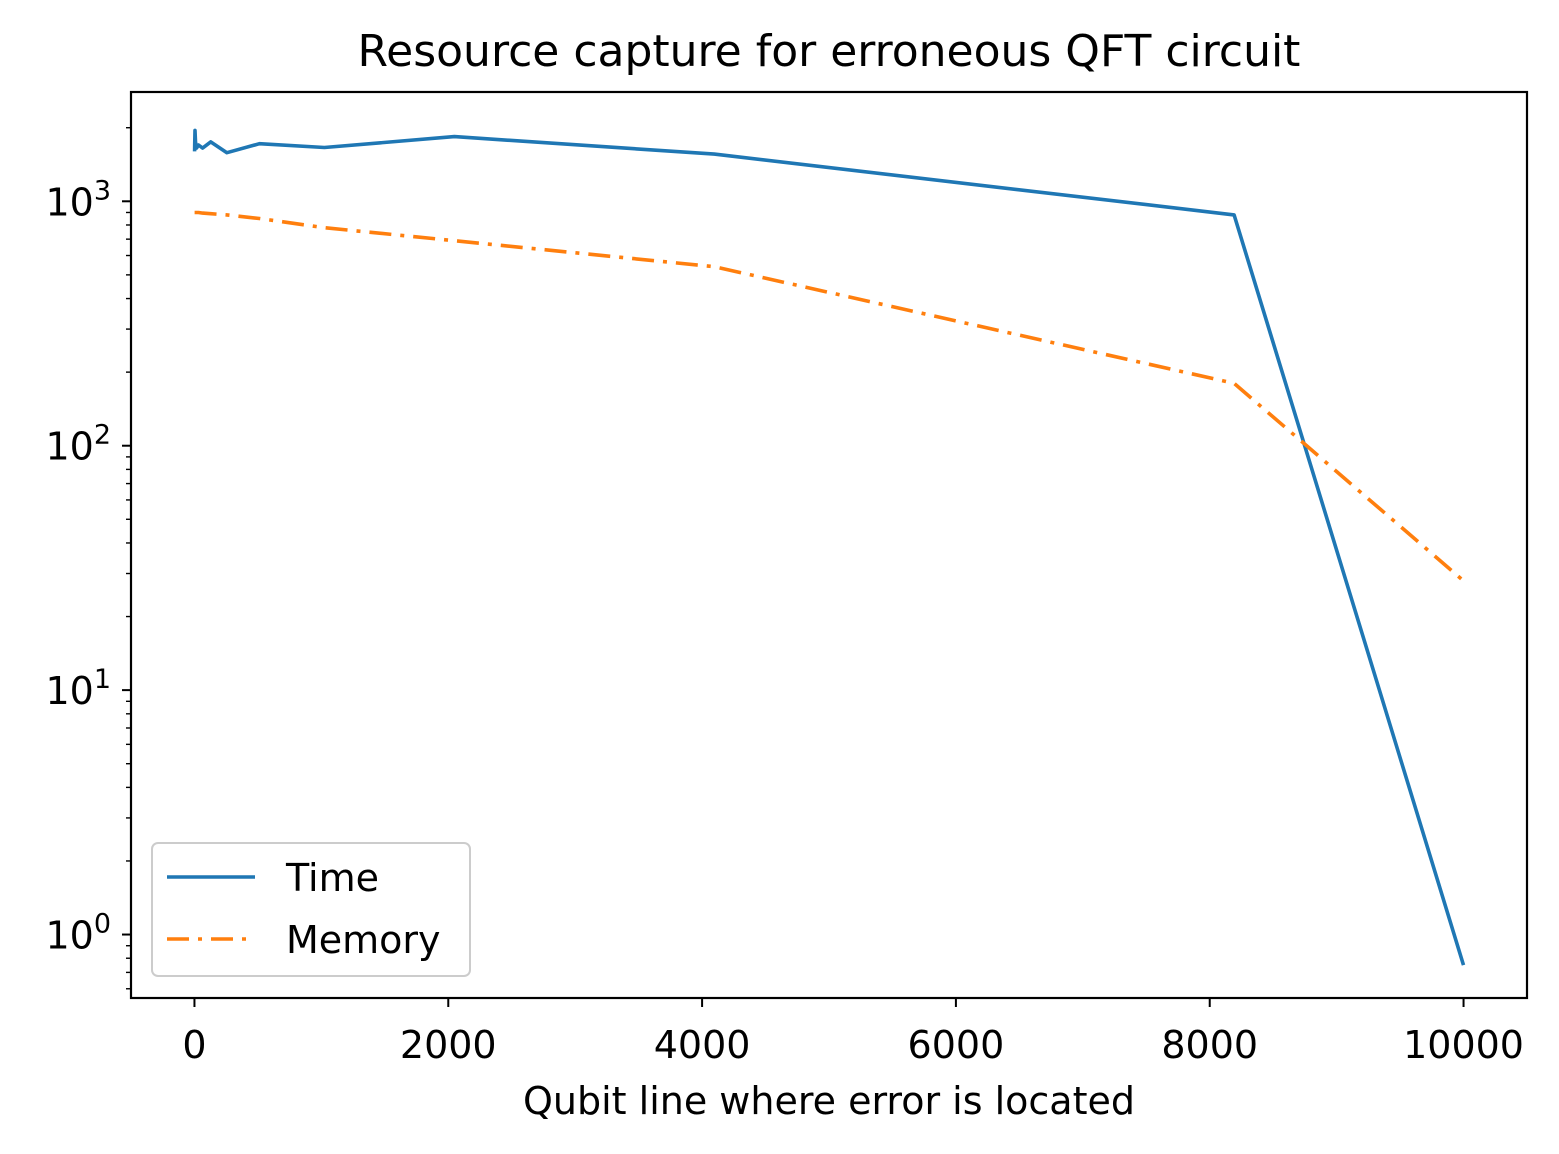 The image size is (1559, 1154). What do you see at coordinates (78, 933) in the screenshot?
I see `y-tick-label: 10⁰` at bounding box center [78, 933].